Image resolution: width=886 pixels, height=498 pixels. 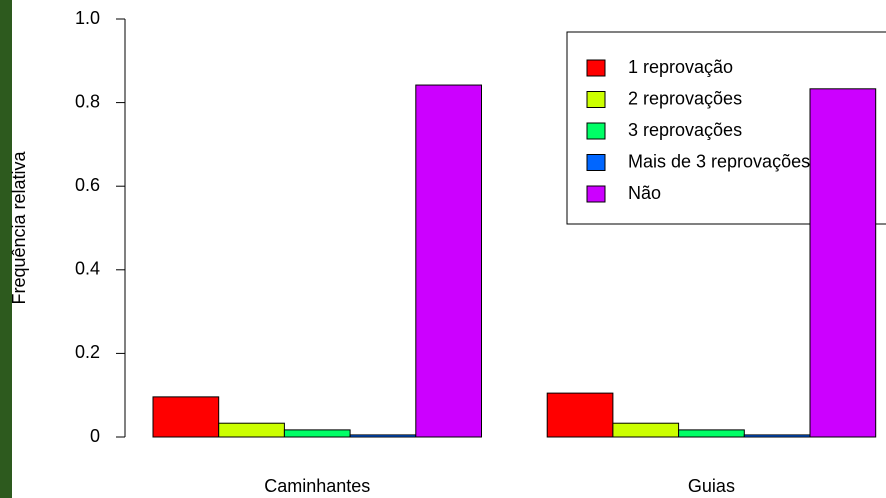 I want to click on x-tick-label: Caminhantes, so click(x=317, y=486).